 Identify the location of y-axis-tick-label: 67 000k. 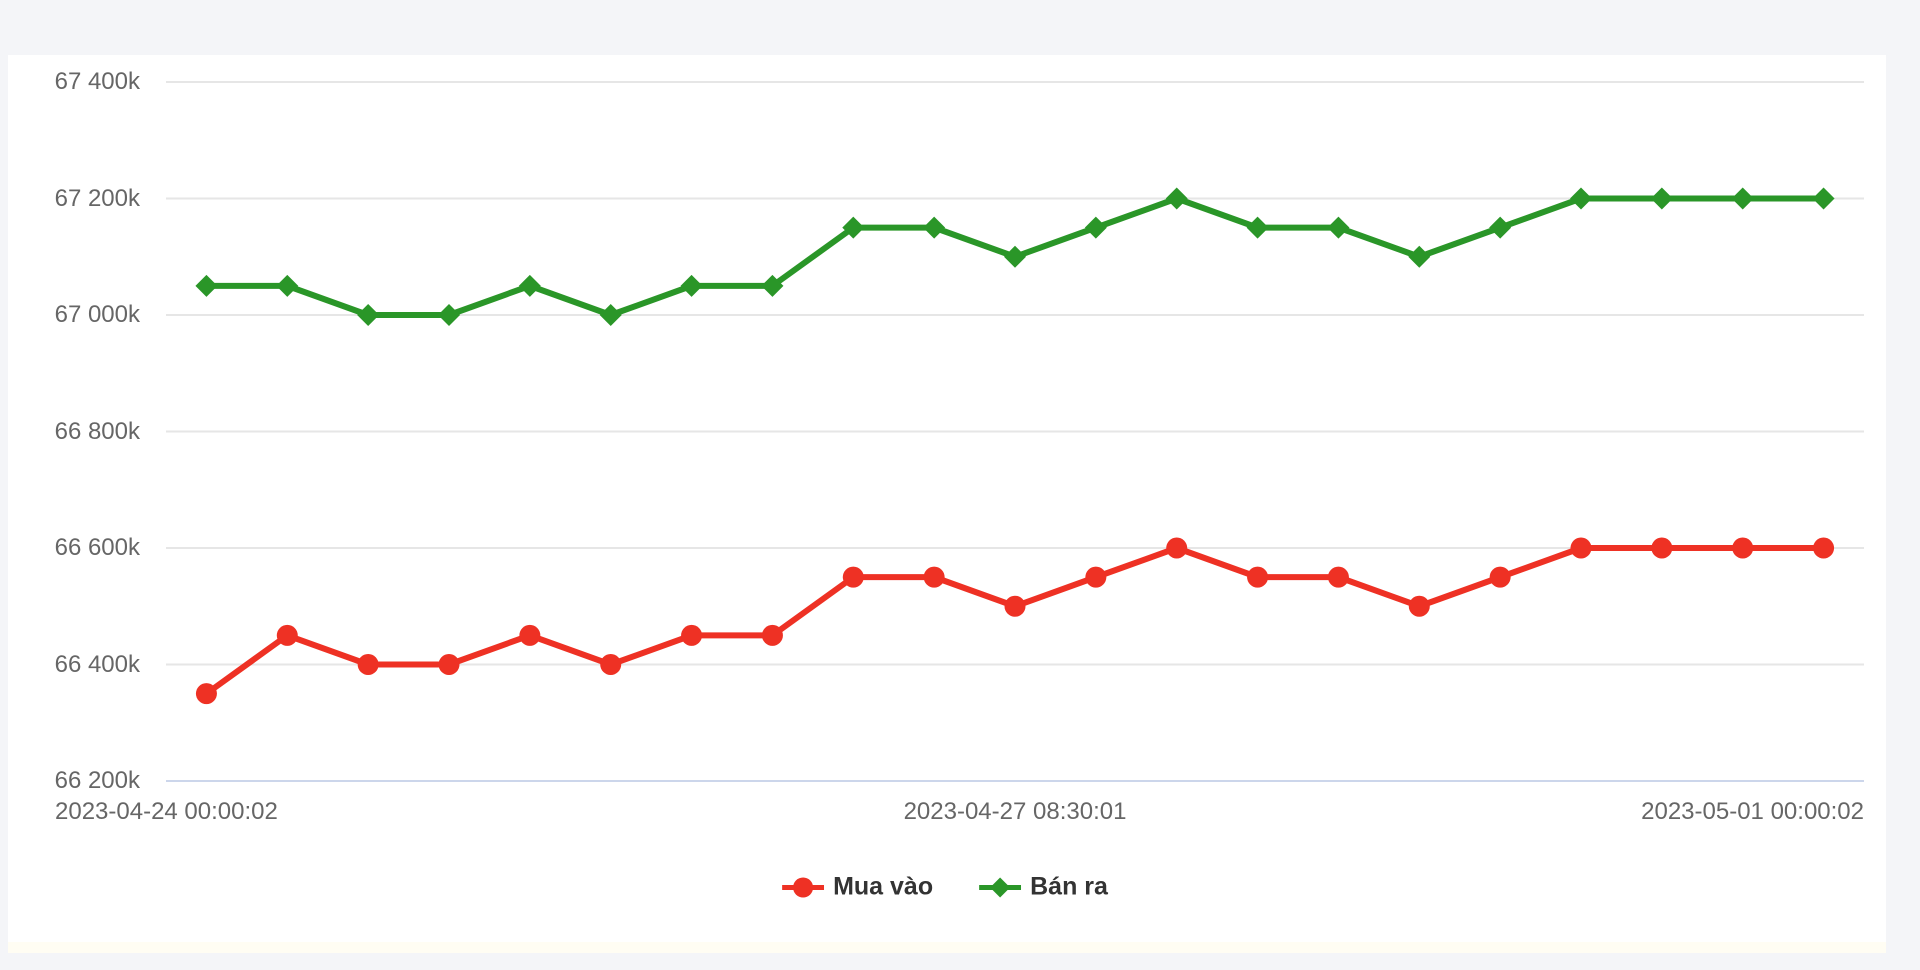
(97, 314).